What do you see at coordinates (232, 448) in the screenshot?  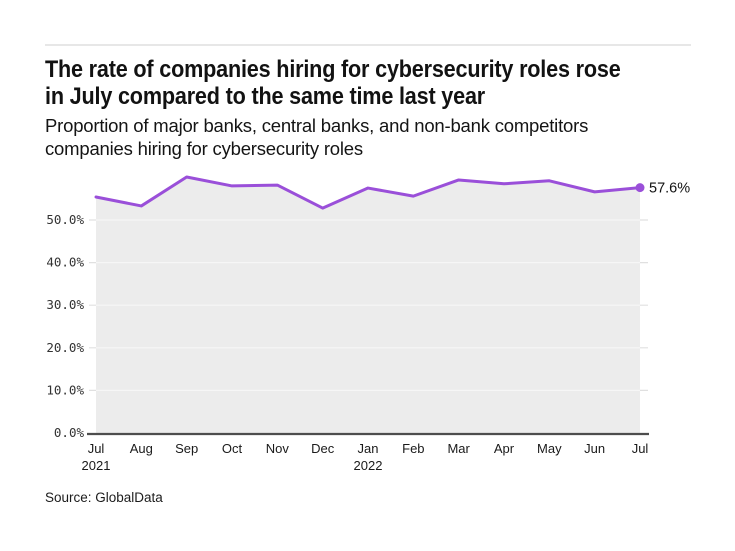 I see `x-axis-tick-label: Oct` at bounding box center [232, 448].